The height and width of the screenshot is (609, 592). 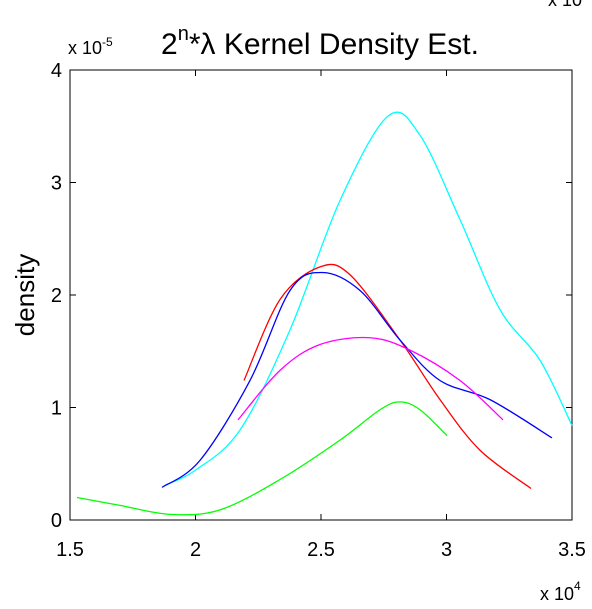 What do you see at coordinates (195, 550) in the screenshot?
I see `x-tick-label: 2` at bounding box center [195, 550].